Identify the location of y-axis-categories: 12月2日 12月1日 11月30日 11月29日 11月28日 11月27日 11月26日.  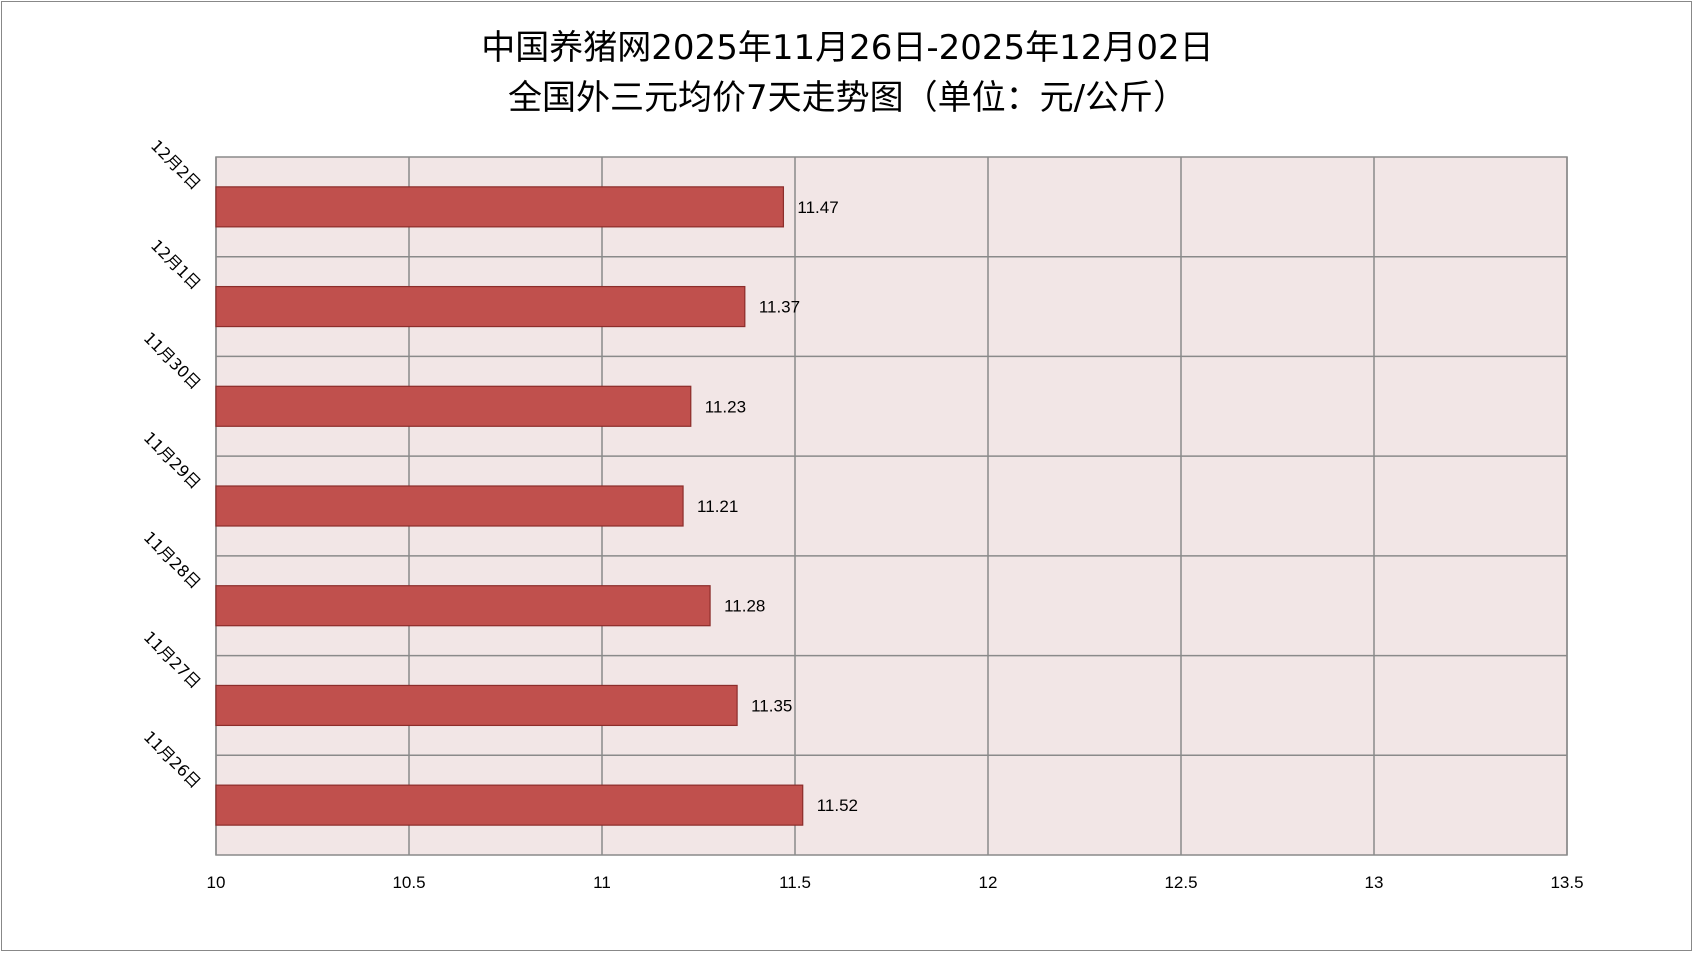
(172, 464).